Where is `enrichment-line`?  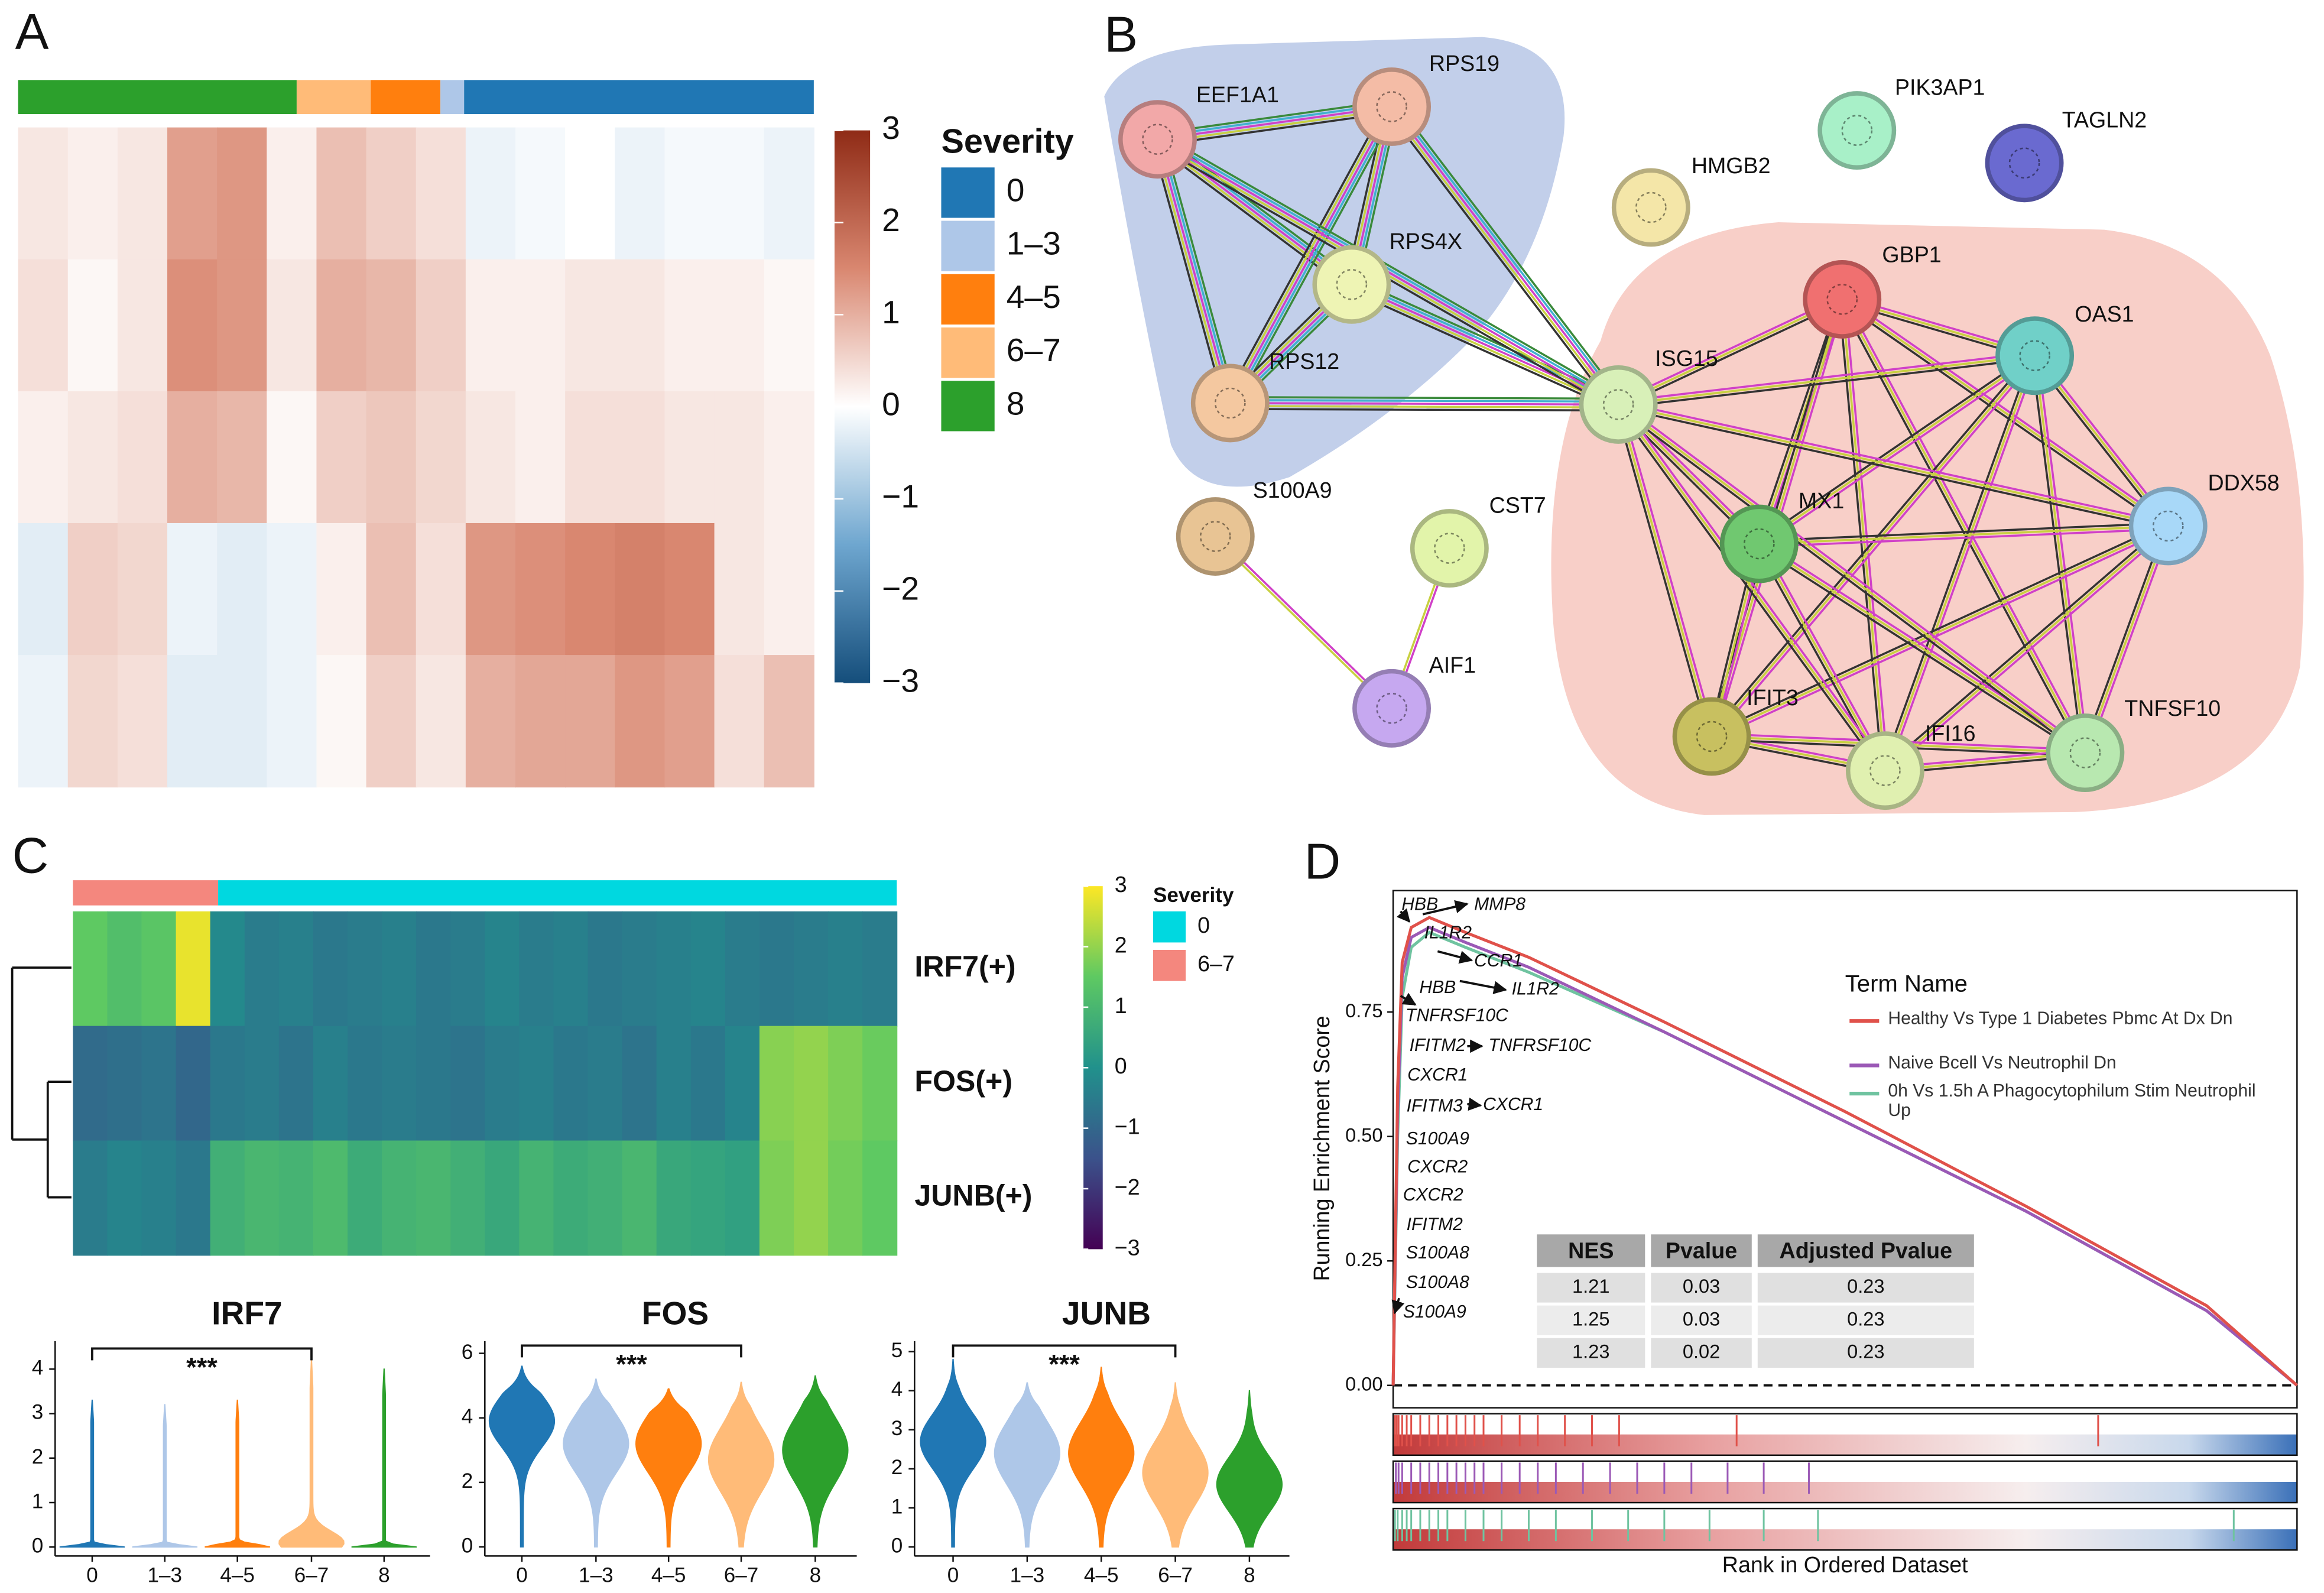
enrichment-line is located at coordinates (1845, 1151).